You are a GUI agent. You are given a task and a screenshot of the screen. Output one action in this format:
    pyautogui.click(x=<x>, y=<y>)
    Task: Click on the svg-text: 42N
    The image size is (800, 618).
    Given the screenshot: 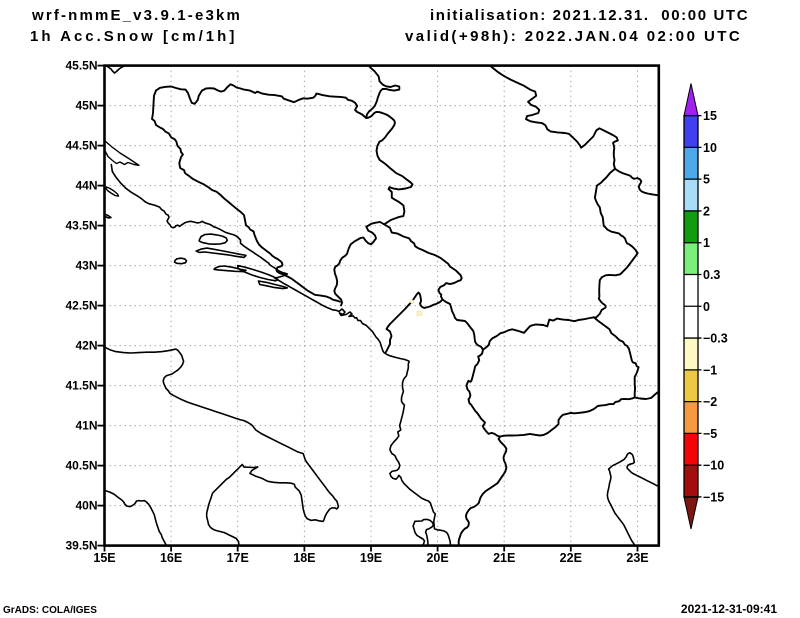 What is the action you would take?
    pyautogui.click(x=86, y=346)
    